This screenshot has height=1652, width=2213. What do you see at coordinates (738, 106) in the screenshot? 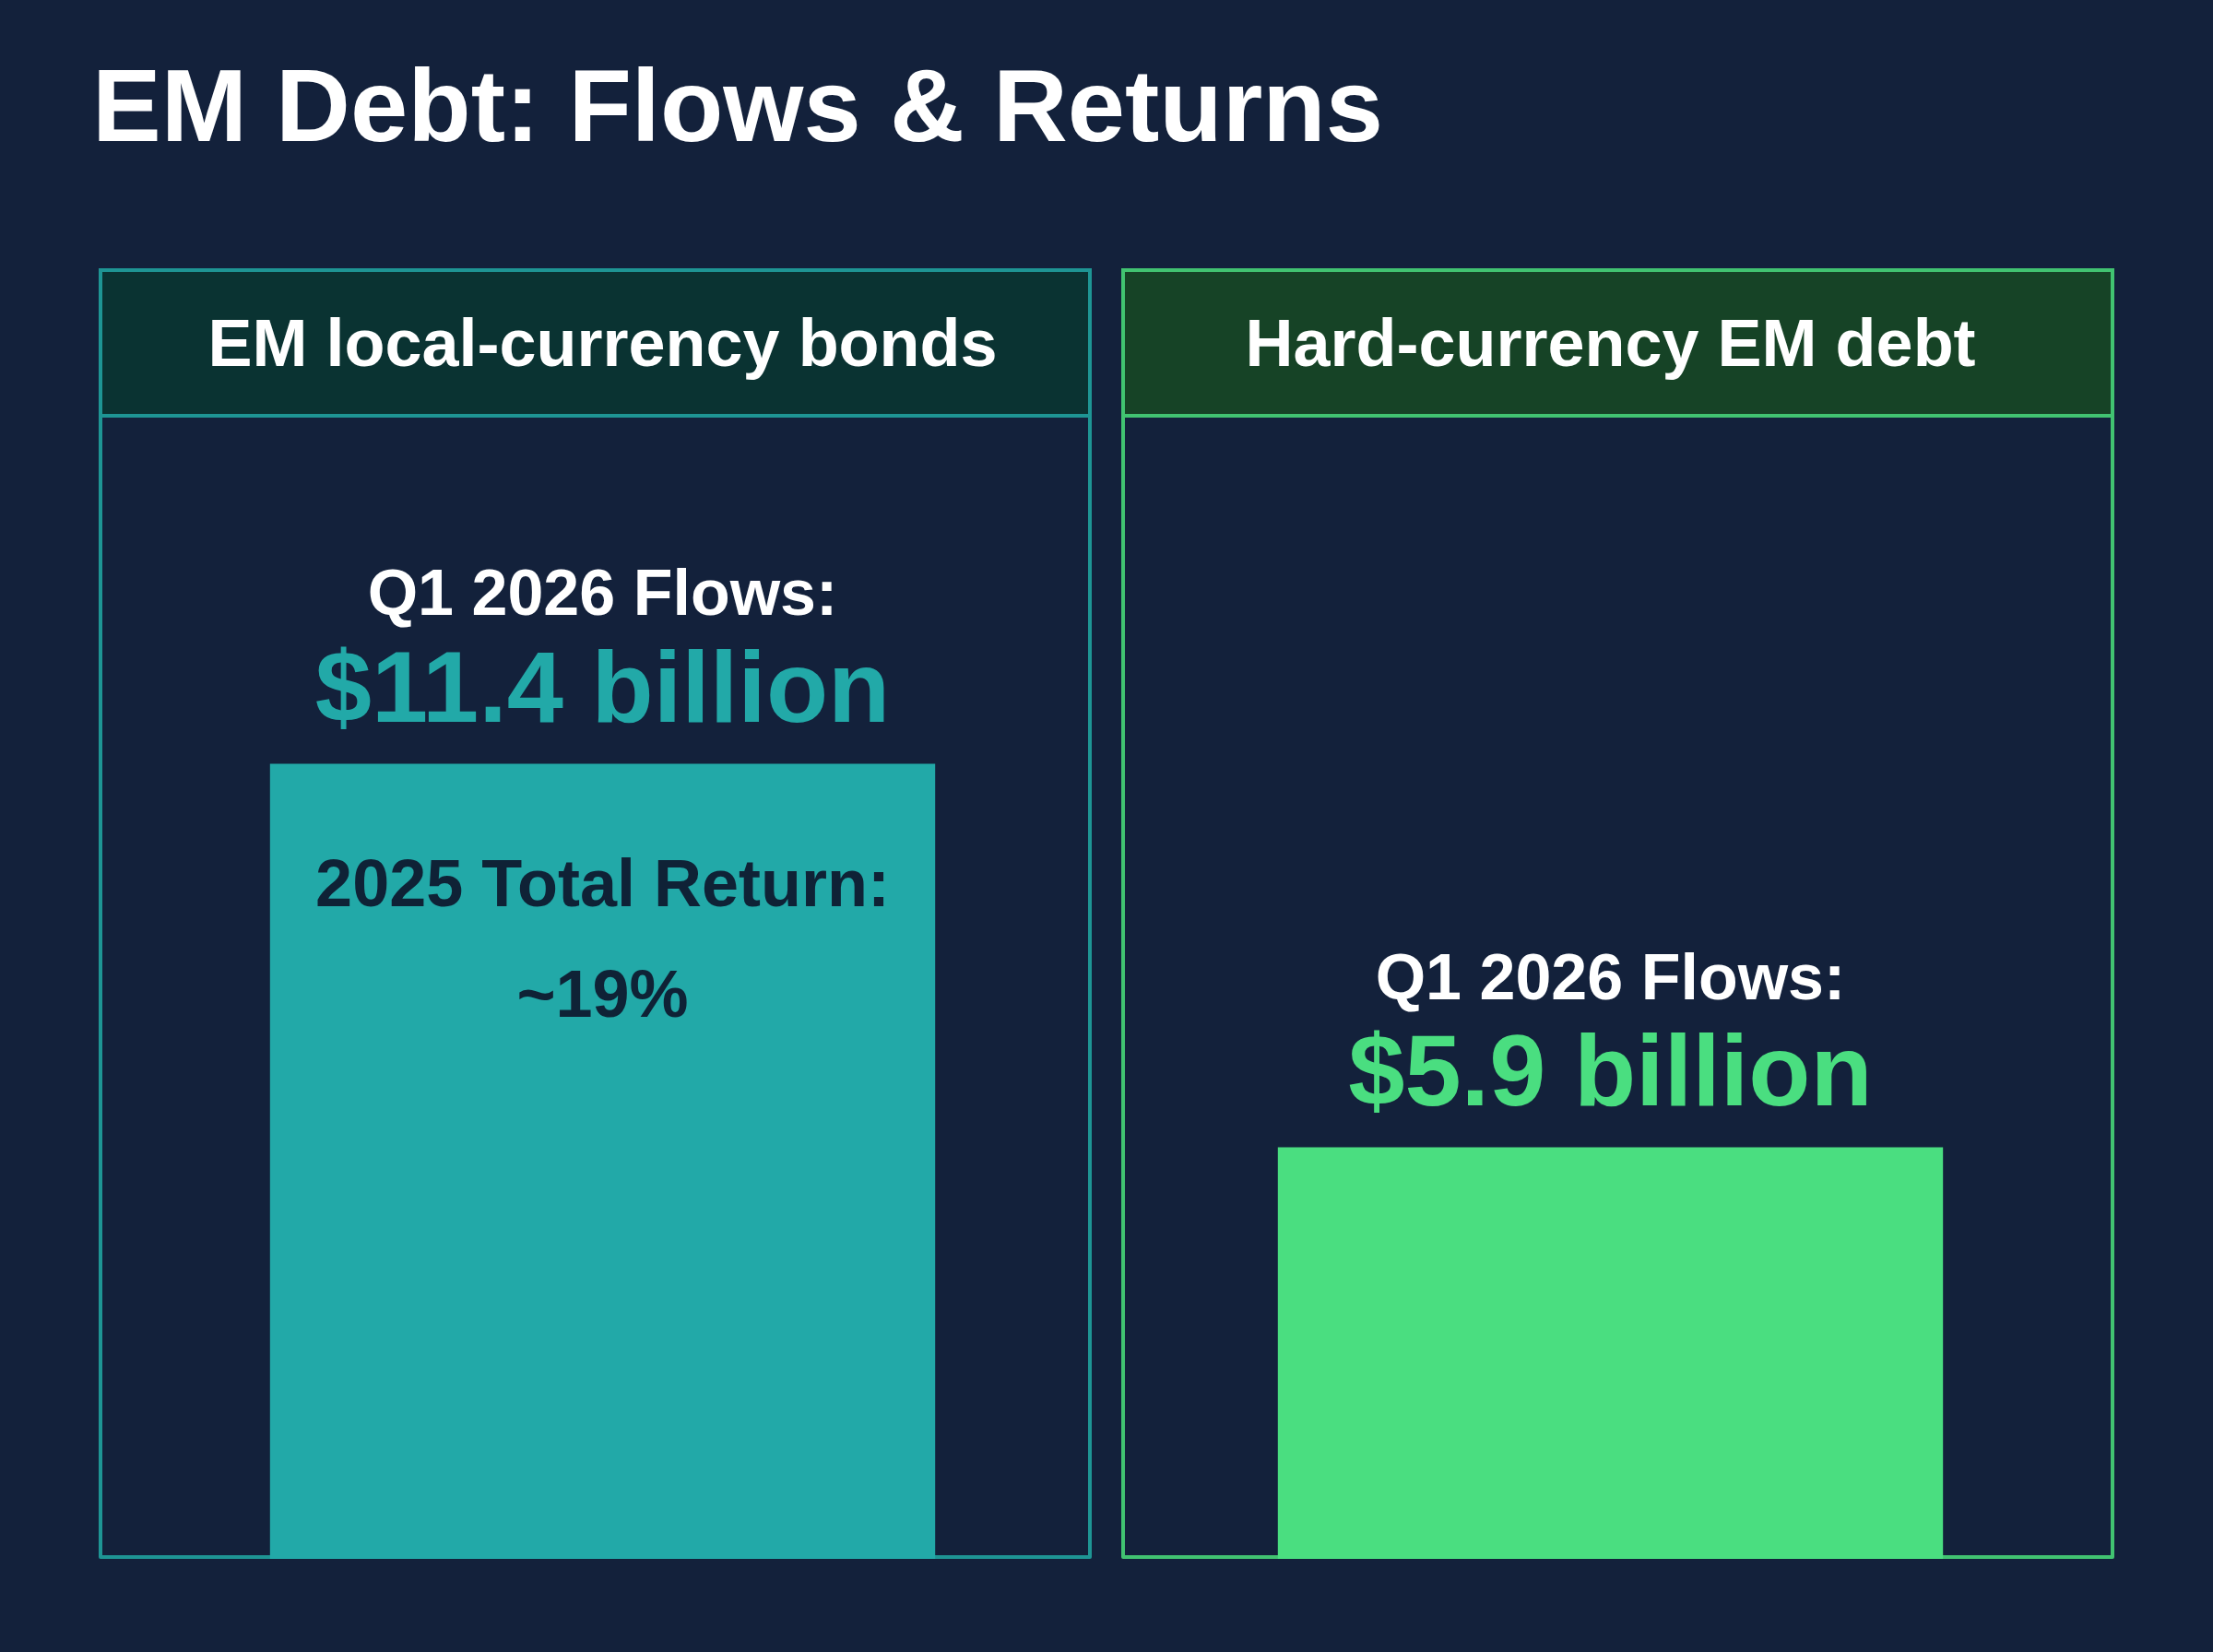
I see `chart-title: EM Debt: Flows & Returns` at bounding box center [738, 106].